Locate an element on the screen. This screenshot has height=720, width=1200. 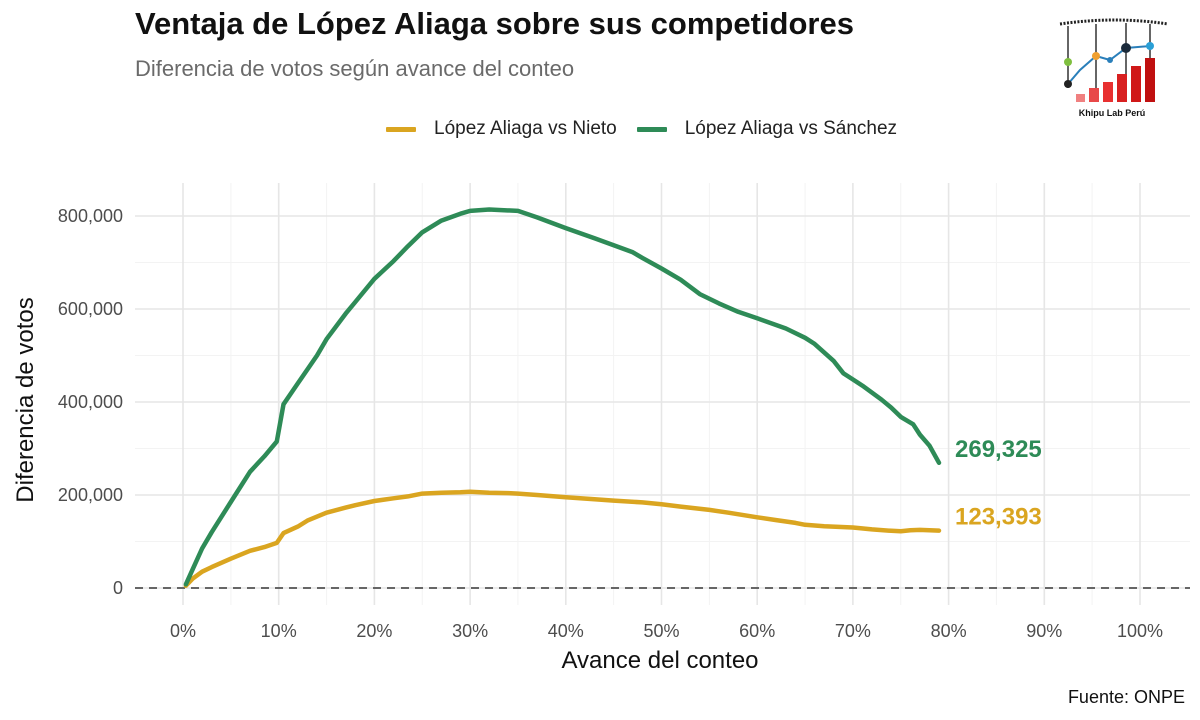
khipu-logo-icon is located at coordinates (1114, 60).